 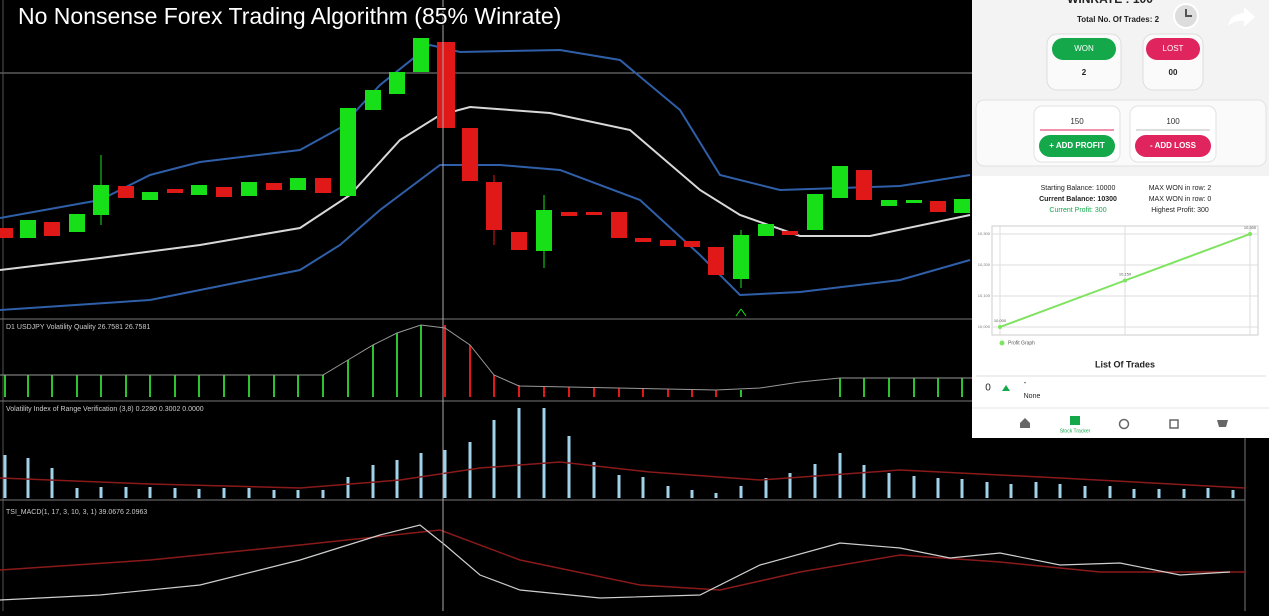 I want to click on trade-symbol: -, so click(x=1025, y=382).